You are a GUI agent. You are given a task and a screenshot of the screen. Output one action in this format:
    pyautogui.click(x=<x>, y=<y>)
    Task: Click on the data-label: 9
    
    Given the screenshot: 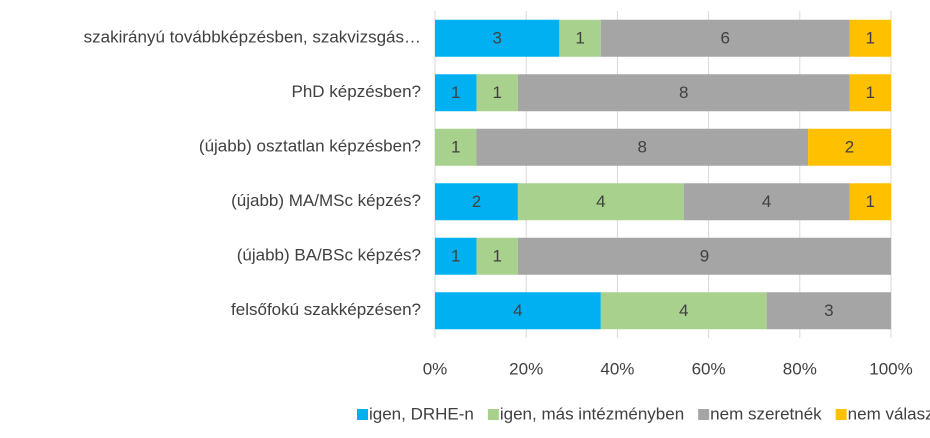 What is the action you would take?
    pyautogui.click(x=704, y=256)
    